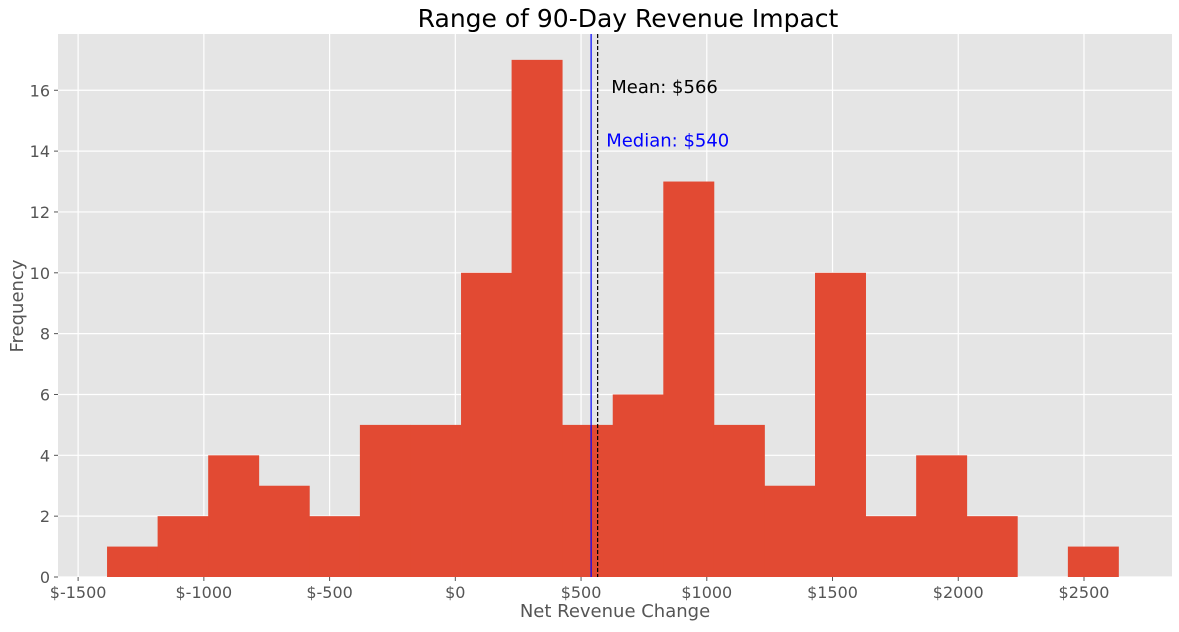 This screenshot has height=632, width=1179. Describe the element at coordinates (667, 114) in the screenshot. I see `annotations: Mean: $566 Median: $540` at that location.